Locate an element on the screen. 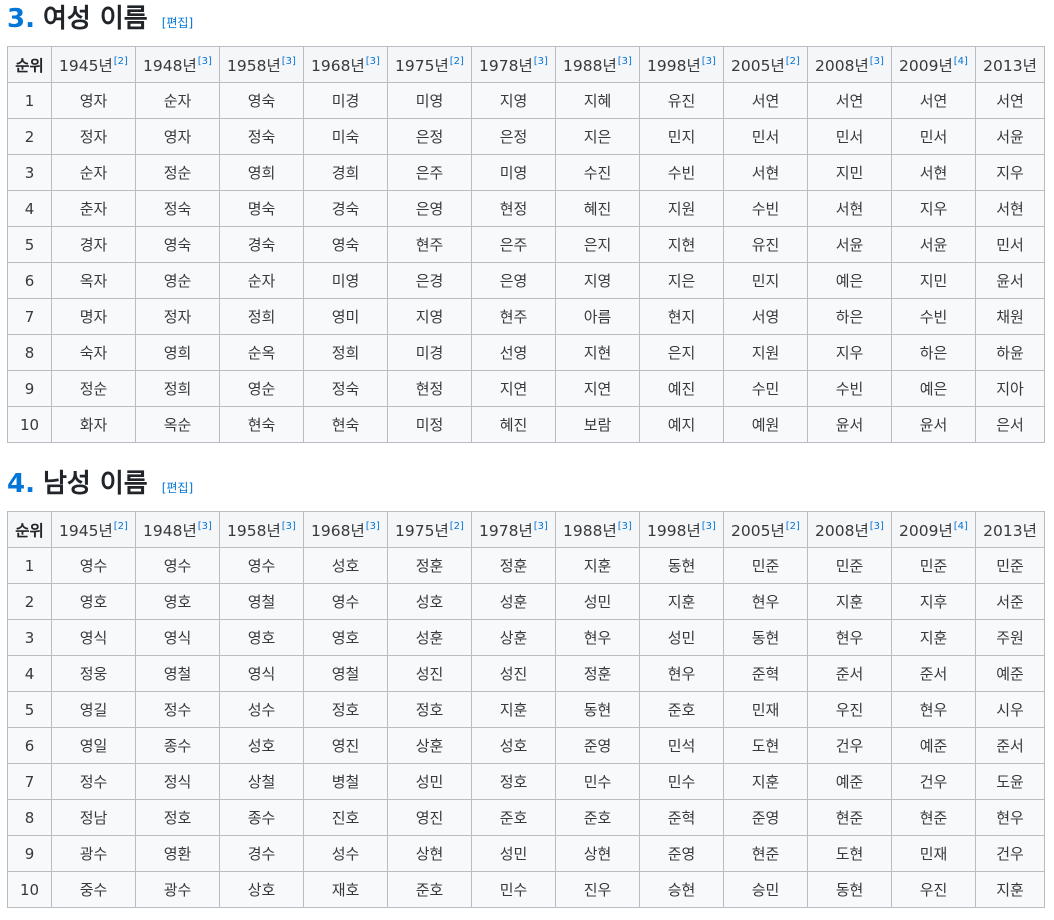 This screenshot has width=1054, height=920. name-cell: 혜진 is located at coordinates (597, 208).